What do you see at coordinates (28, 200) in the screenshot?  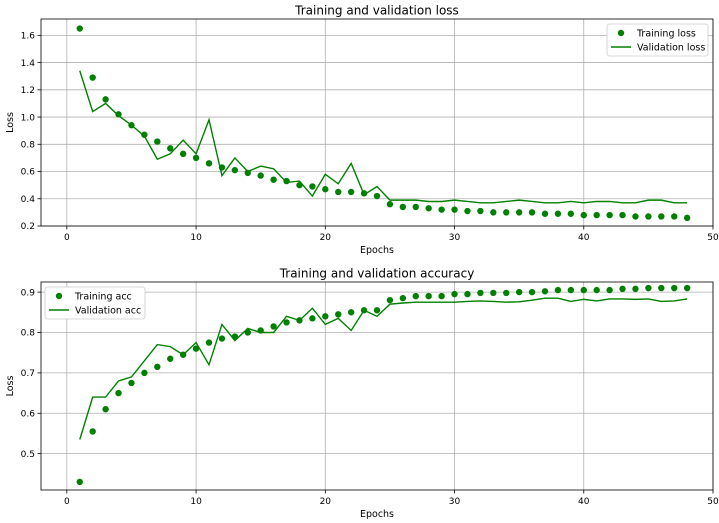 I see `y-tick-label: 0.4` at bounding box center [28, 200].